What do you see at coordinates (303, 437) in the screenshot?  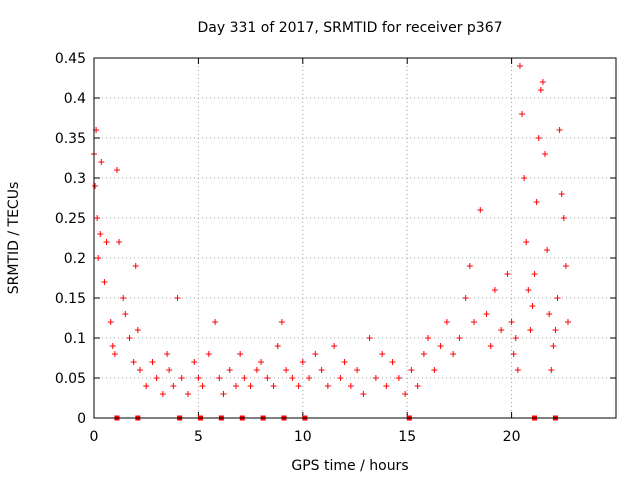 I see `x-tick-label: 10` at bounding box center [303, 437].